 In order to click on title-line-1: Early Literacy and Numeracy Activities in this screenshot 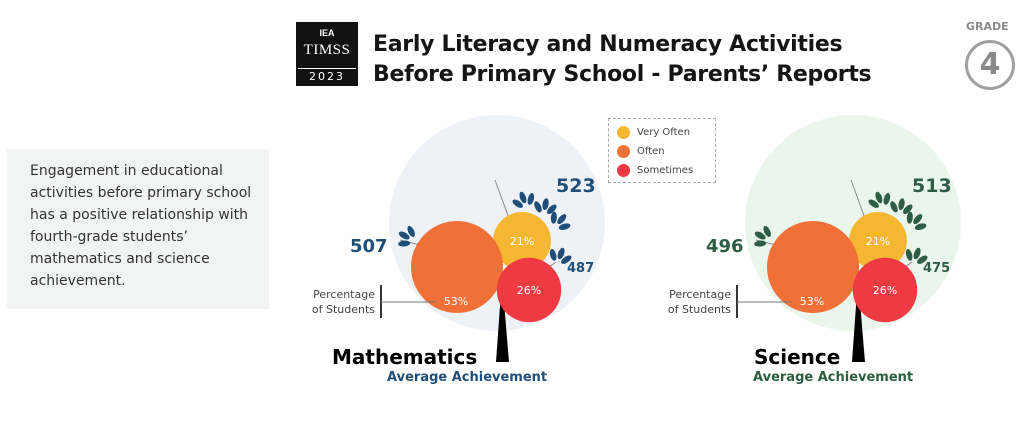, I will do `click(608, 44)`.